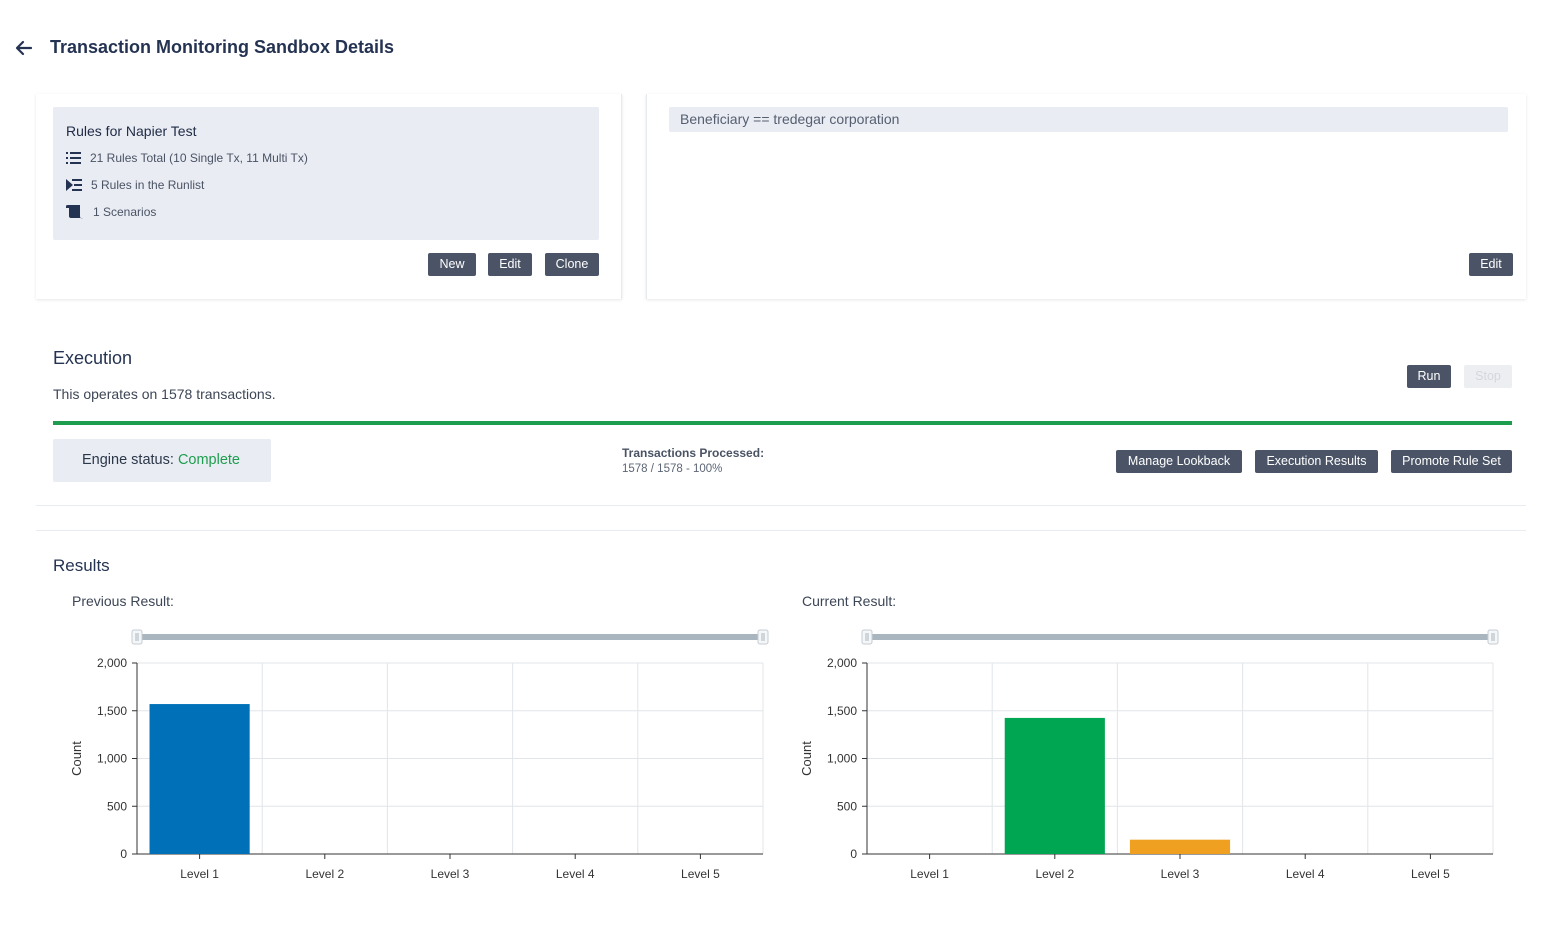 Image resolution: width=1551 pixels, height=931 pixels. What do you see at coordinates (452, 264) in the screenshot?
I see `new-rule-button: New` at bounding box center [452, 264].